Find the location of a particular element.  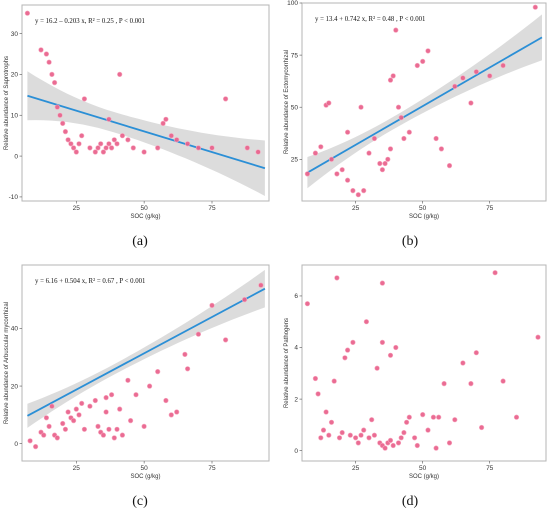

panel-b-confidence-band is located at coordinates (424, 101).